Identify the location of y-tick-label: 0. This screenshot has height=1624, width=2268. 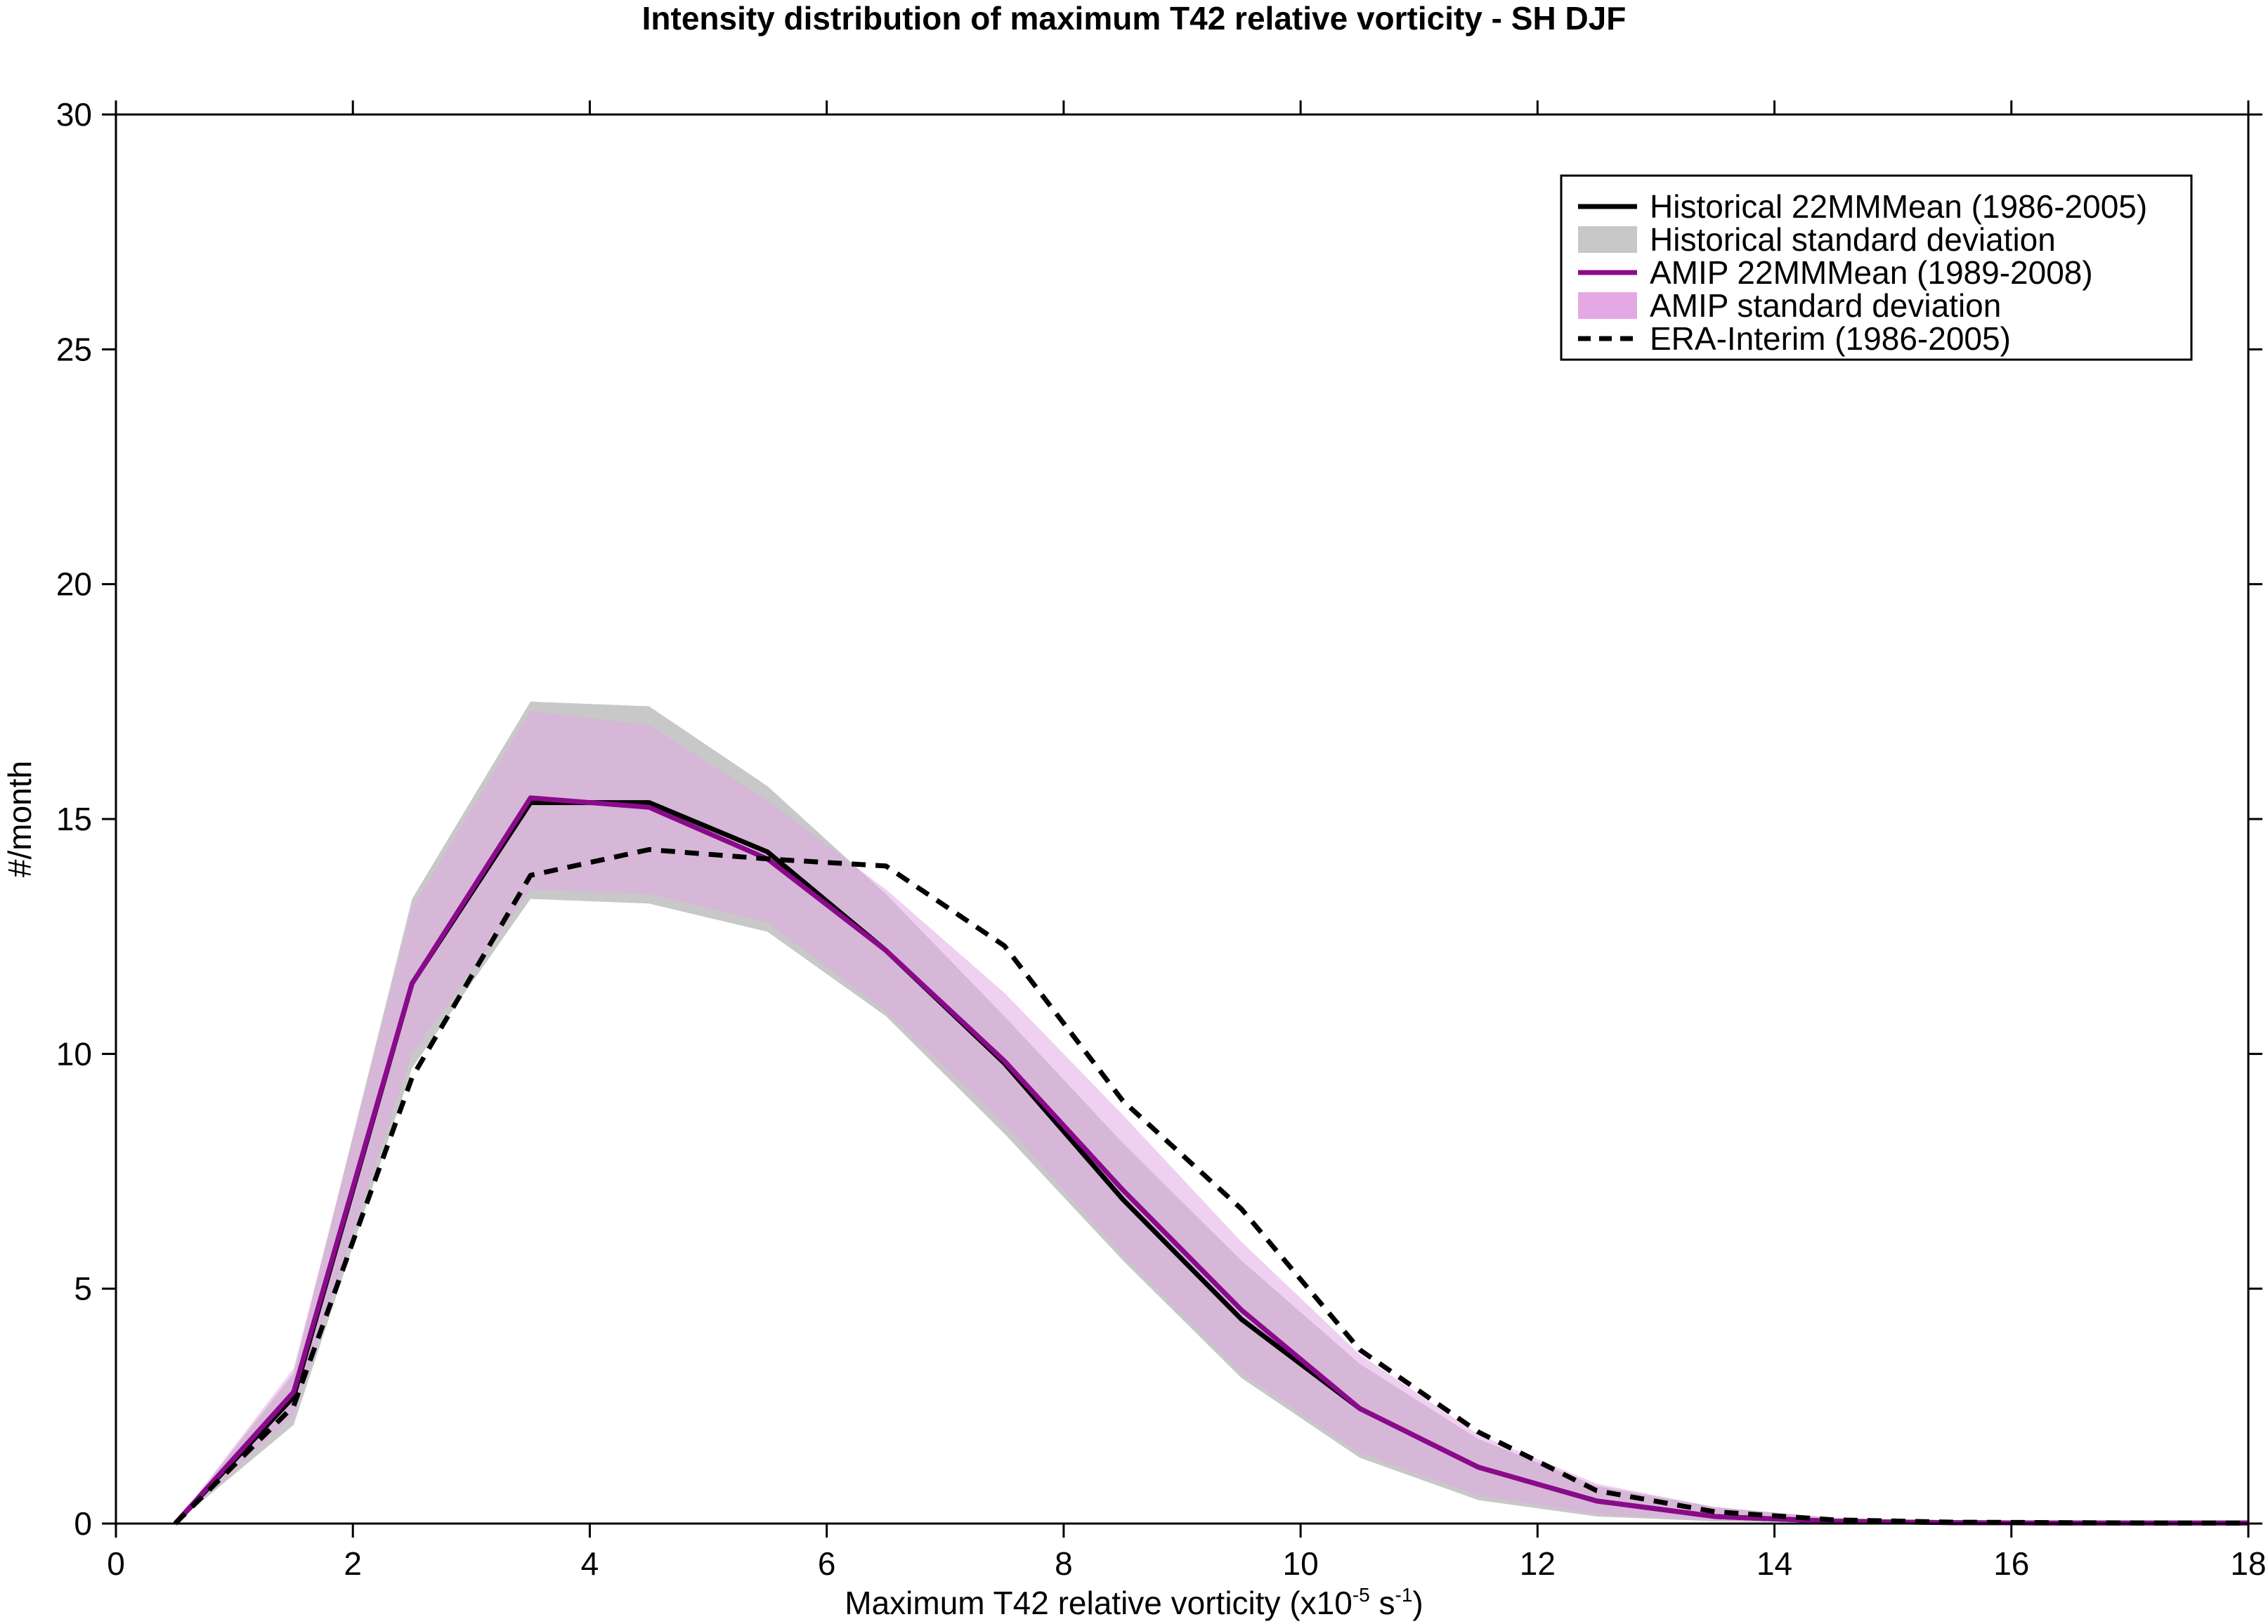
(83, 1523).